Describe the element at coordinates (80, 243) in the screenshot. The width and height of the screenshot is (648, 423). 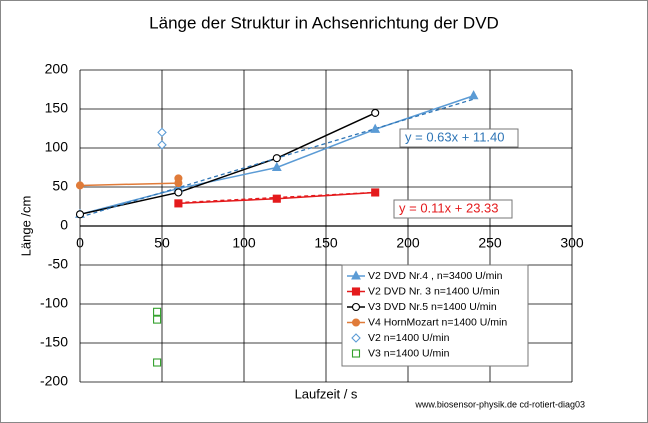
I see `x-tick-label: 0` at that location.